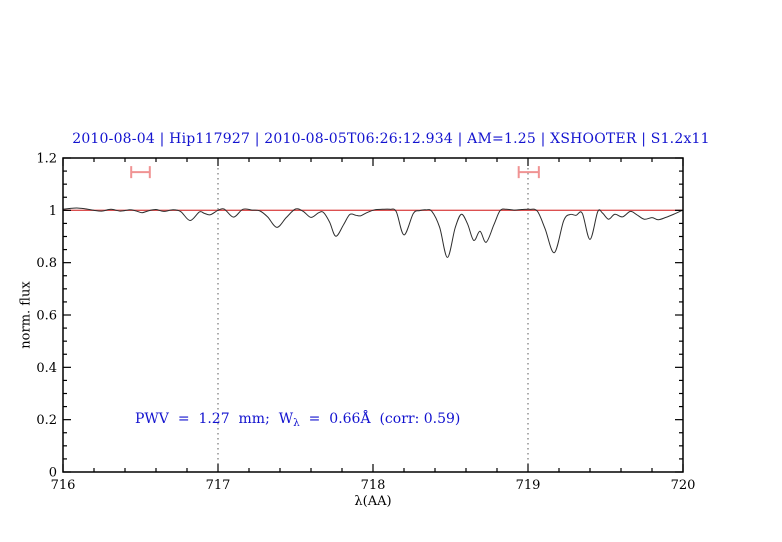  I want to click on x-tick-label-720: 720, so click(683, 485).